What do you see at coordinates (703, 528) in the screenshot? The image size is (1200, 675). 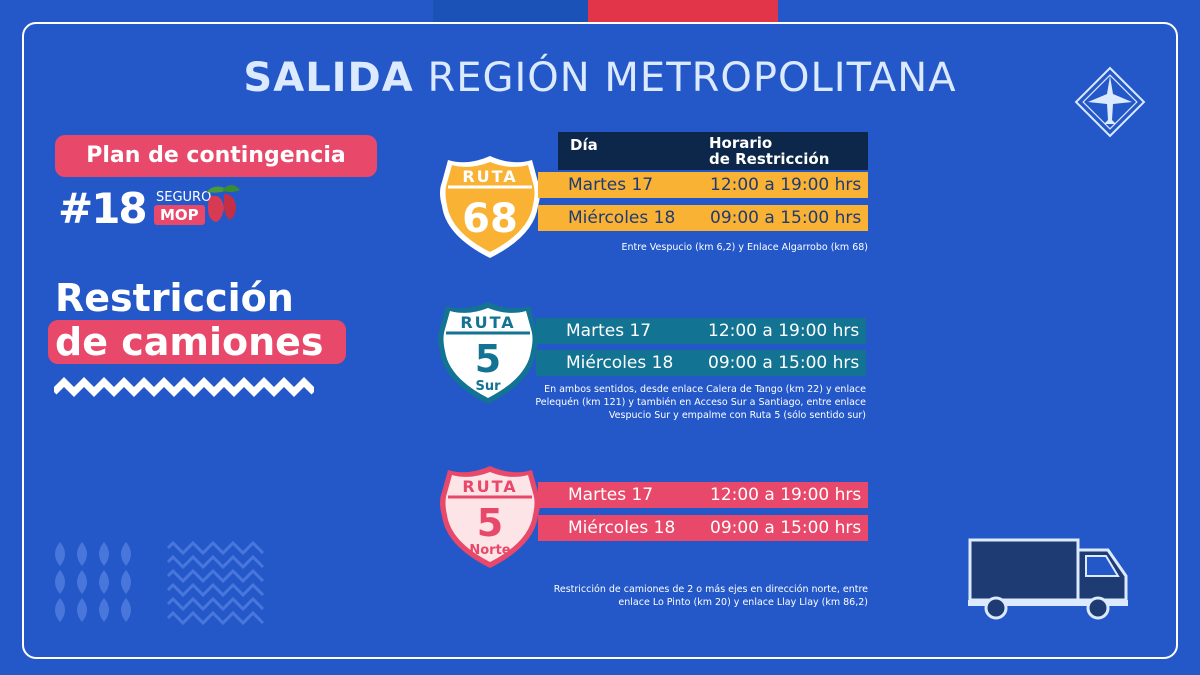 I see `route5norte-row-2: Miércoles 18 09:00 a 15:00 hrs` at bounding box center [703, 528].